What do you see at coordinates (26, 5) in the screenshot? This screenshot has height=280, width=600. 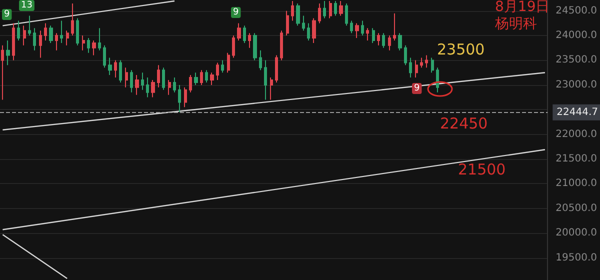 I see `annotation: 13` at bounding box center [26, 5].